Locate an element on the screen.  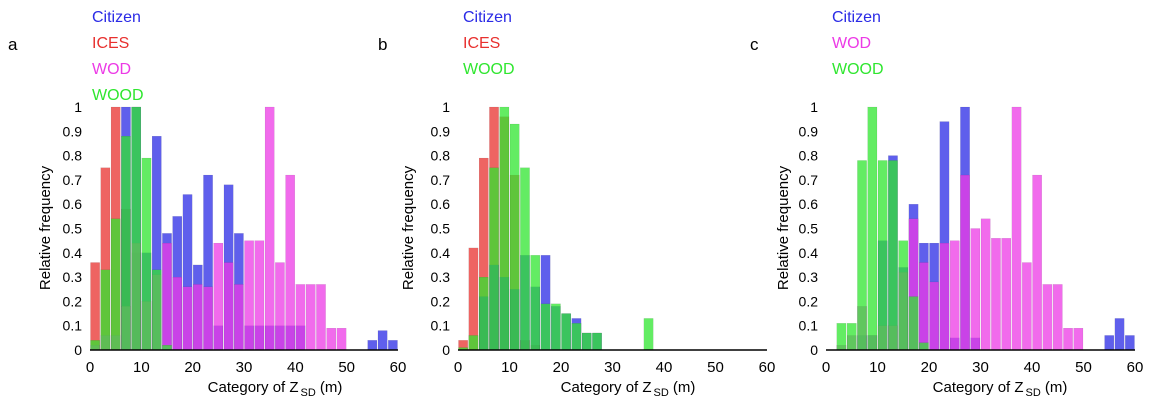
legend: Citizen ICES WOD WOOD is located at coordinates (118, 56).